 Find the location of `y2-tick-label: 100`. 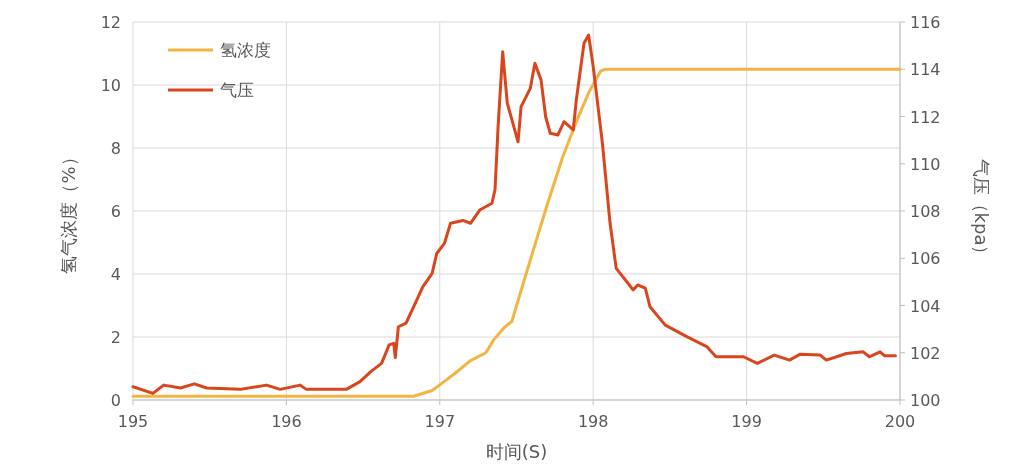

y2-tick-label: 100 is located at coordinates (925, 400).